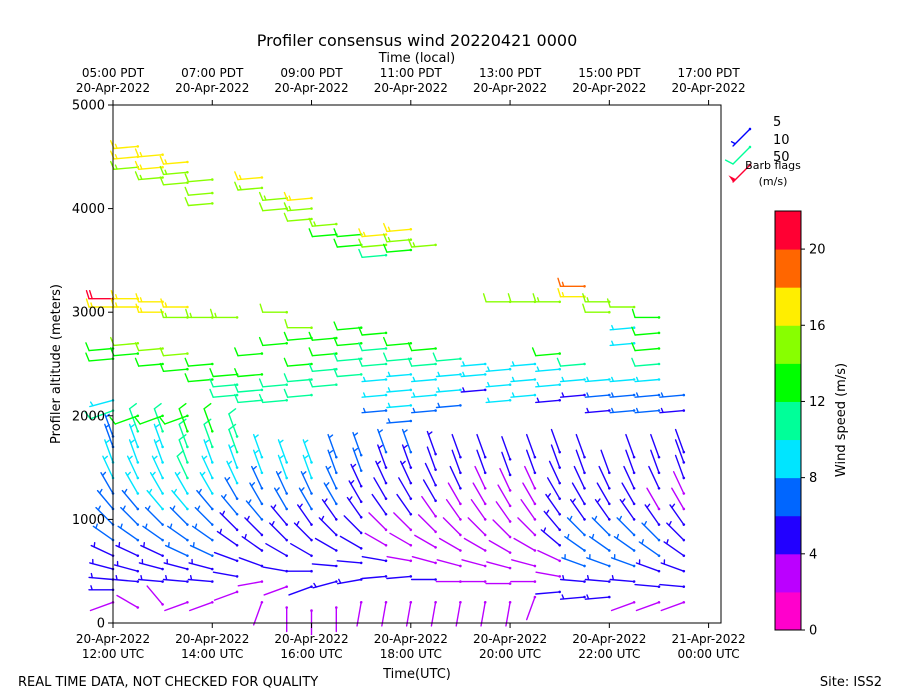 The width and height of the screenshot is (900, 700). Describe the element at coordinates (841, 420) in the screenshot. I see `colorbar-label: Wind speed (m/s)` at that location.